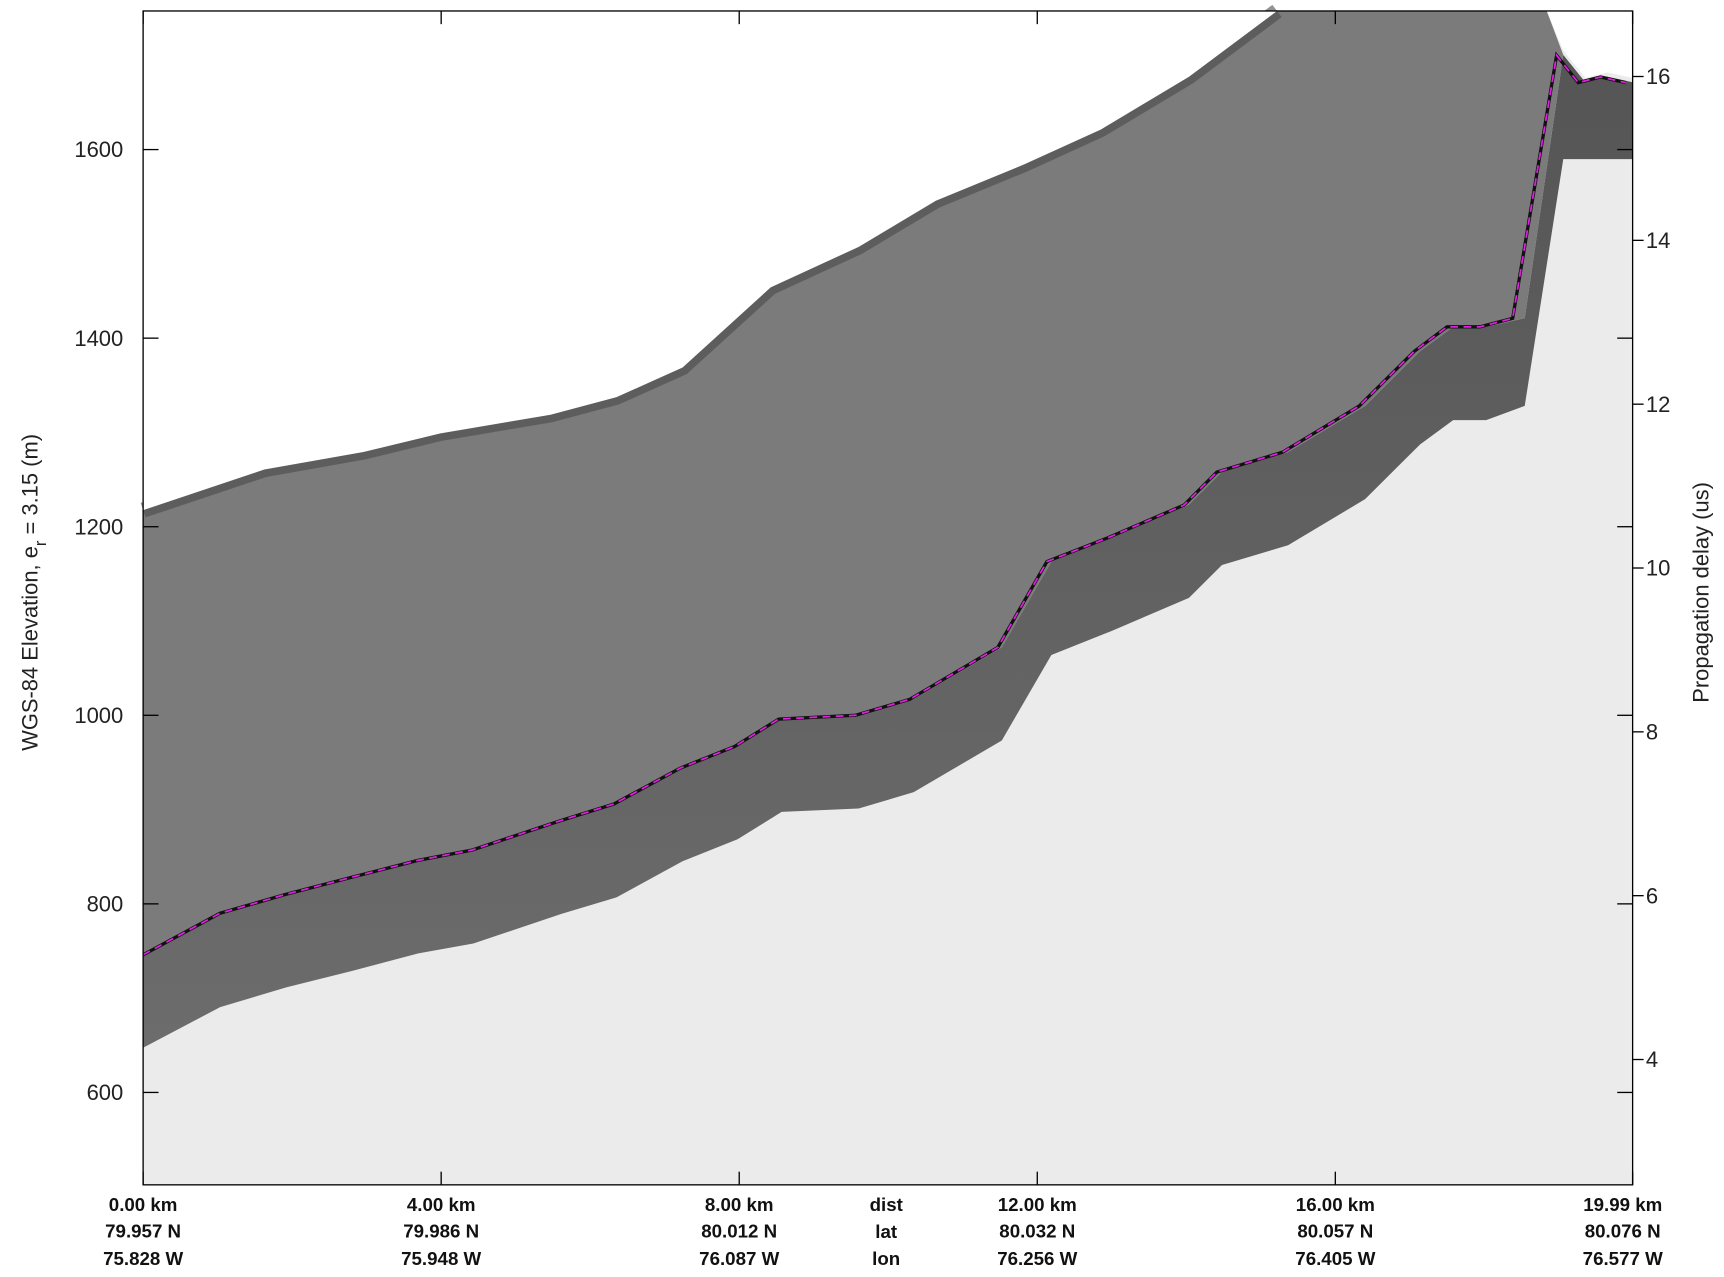 The width and height of the screenshot is (1724, 1277). What do you see at coordinates (143, 1231) in the screenshot?
I see `lat-label: 79.957 N` at bounding box center [143, 1231].